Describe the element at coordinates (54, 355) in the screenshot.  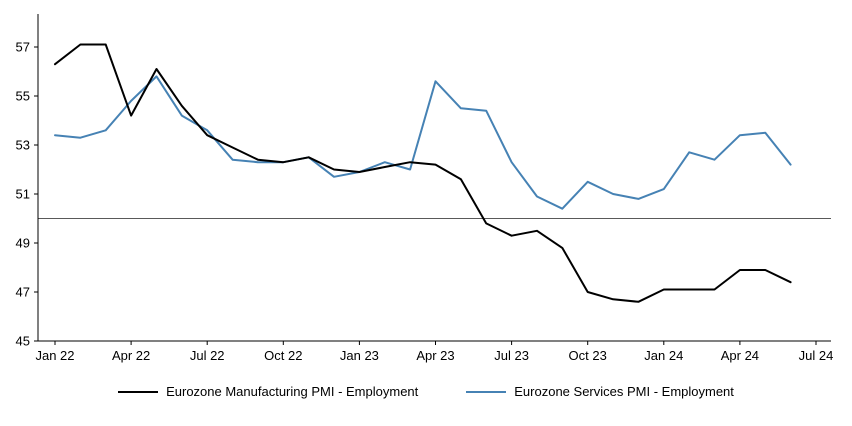
I see `x-axis-label: Jan 22` at that location.